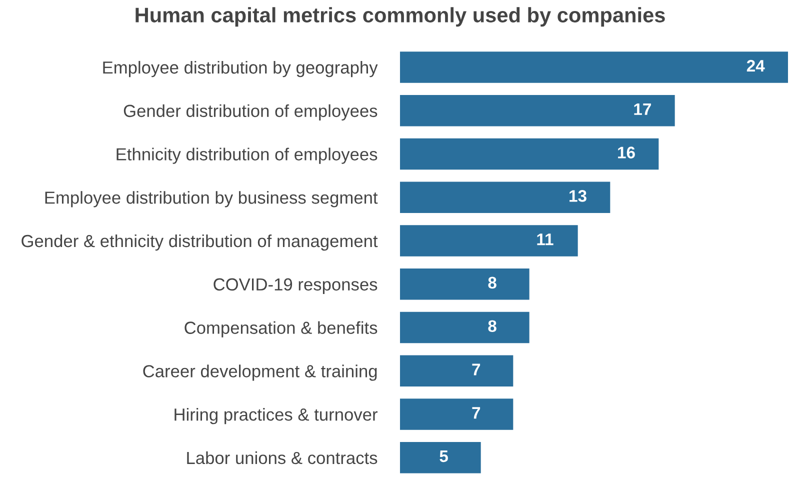 The image size is (800, 482). I want to click on chart-title: Human capital metrics commonly used by companies, so click(400, 17).